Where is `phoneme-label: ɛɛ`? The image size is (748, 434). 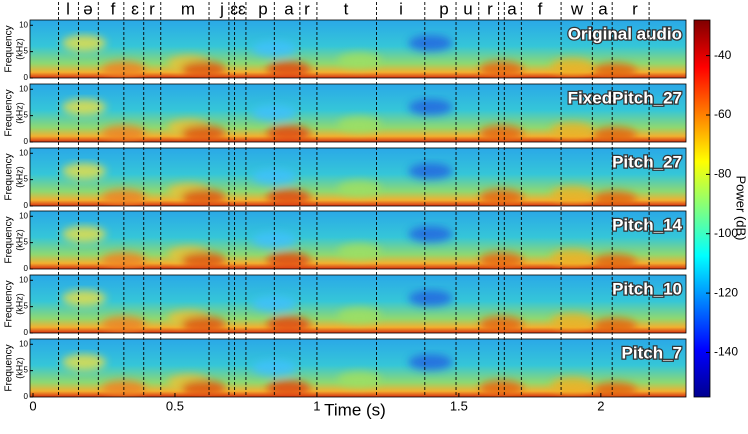
phoneme-label: ɛɛ is located at coordinates (238, 9).